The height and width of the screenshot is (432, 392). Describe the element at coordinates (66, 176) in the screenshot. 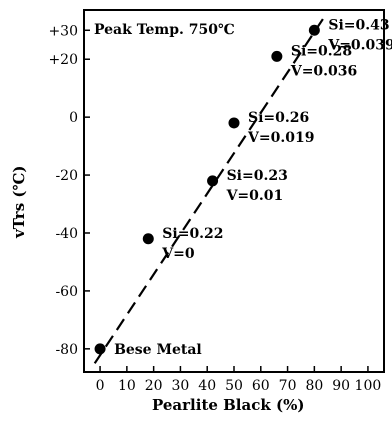

I see `y-tick-label: -20` at that location.